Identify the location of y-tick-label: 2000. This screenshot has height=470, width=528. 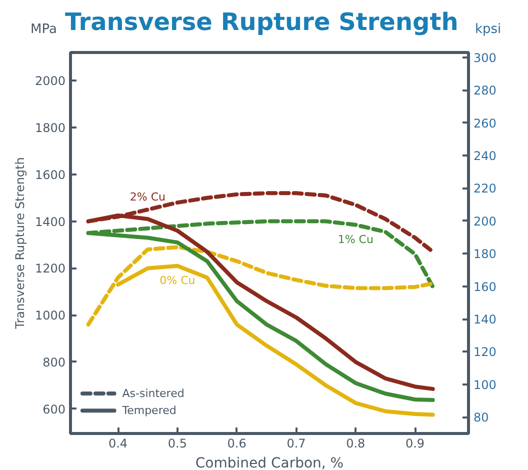
(50, 81).